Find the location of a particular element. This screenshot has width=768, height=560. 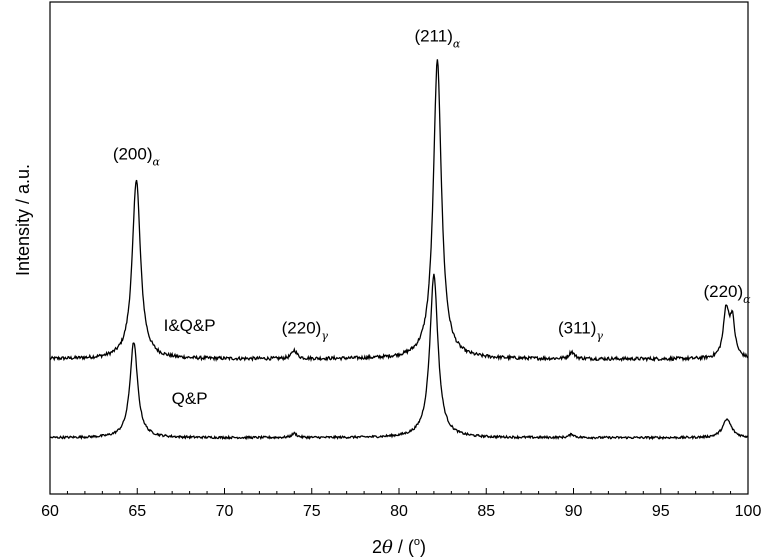

x-label-symbol: θ is located at coordinates (387, 547).